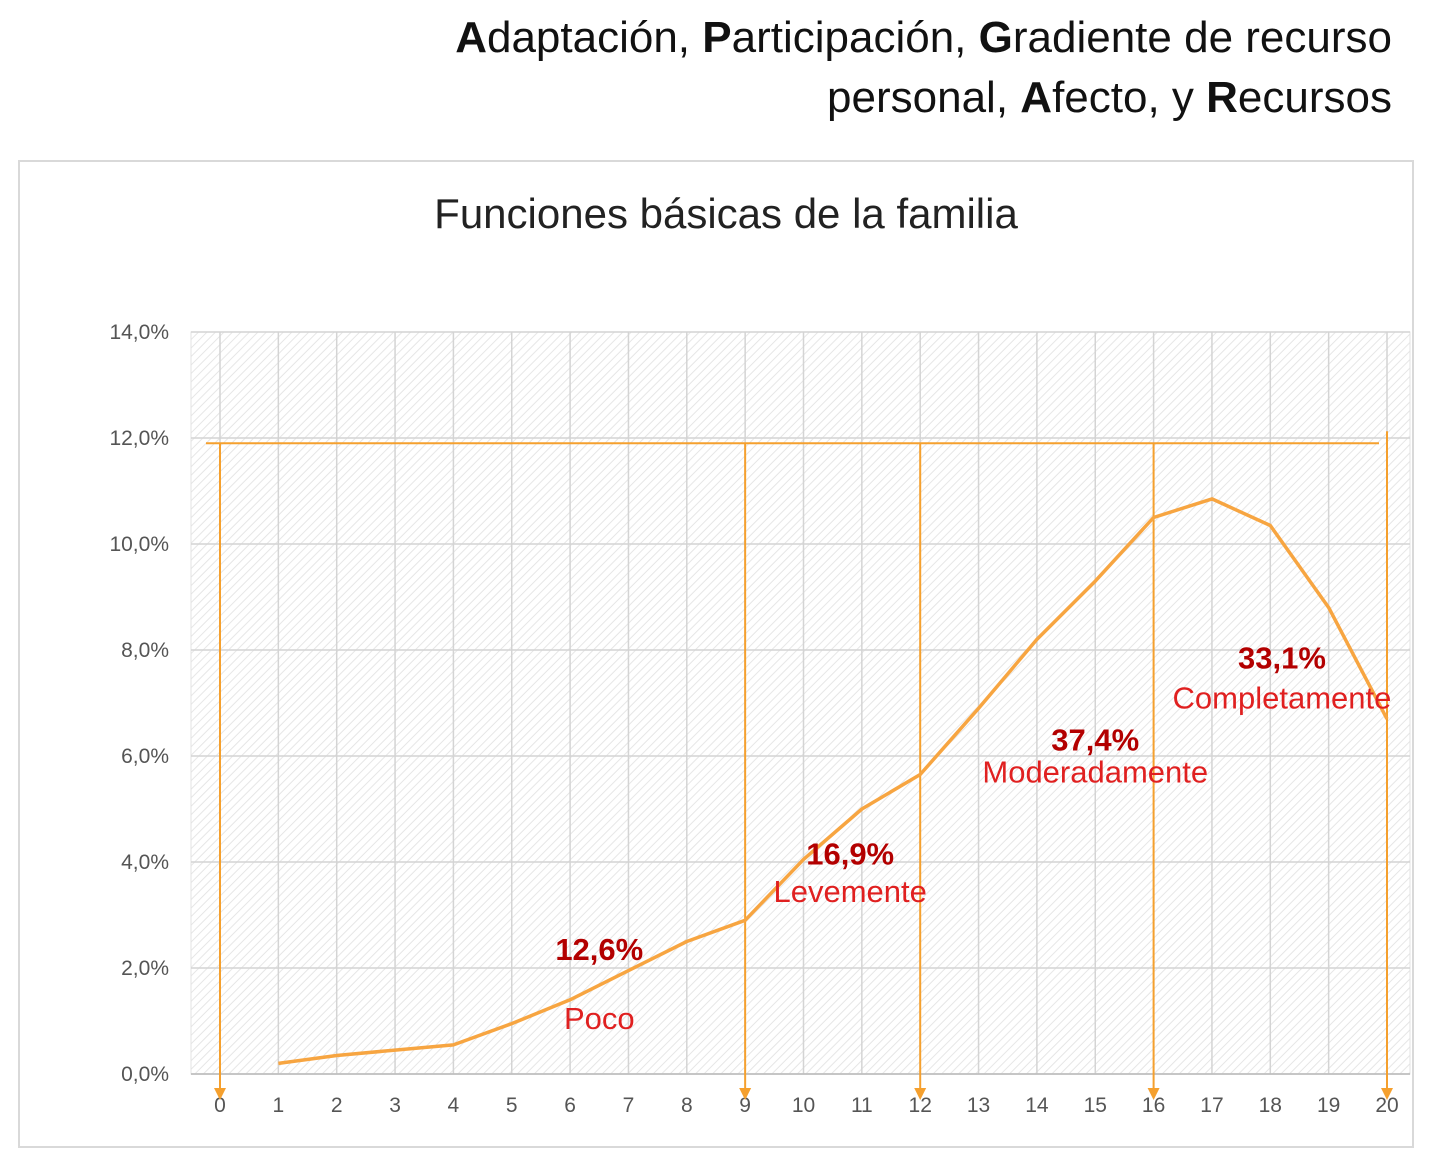 This screenshot has height=1170, width=1430. I want to click on x-tick-label: 6, so click(570, 1105).